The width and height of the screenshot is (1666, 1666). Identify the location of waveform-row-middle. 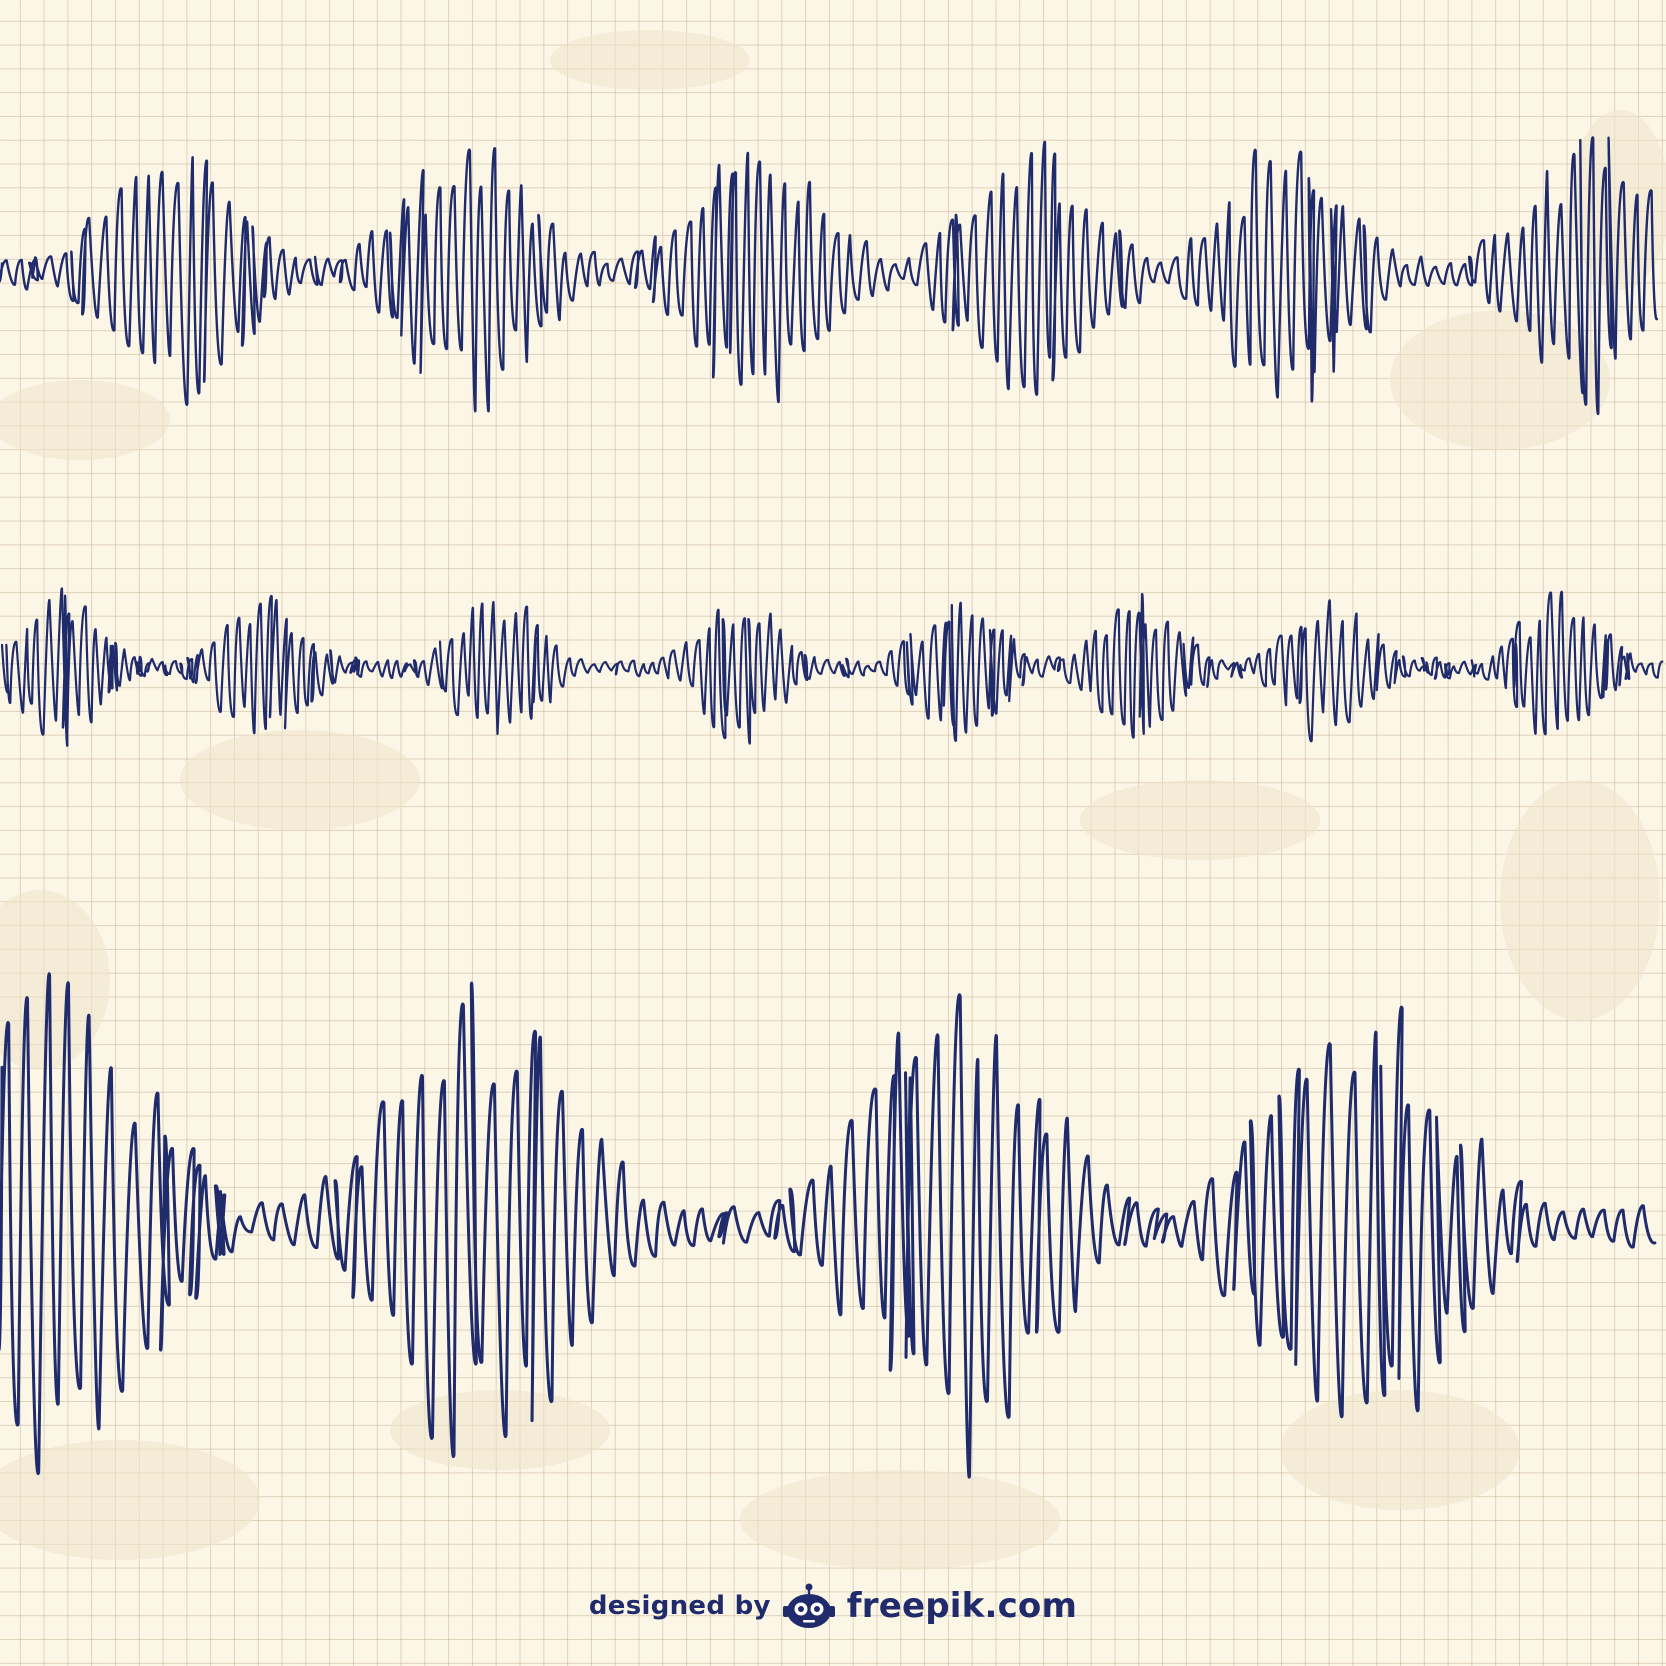
(832, 667).